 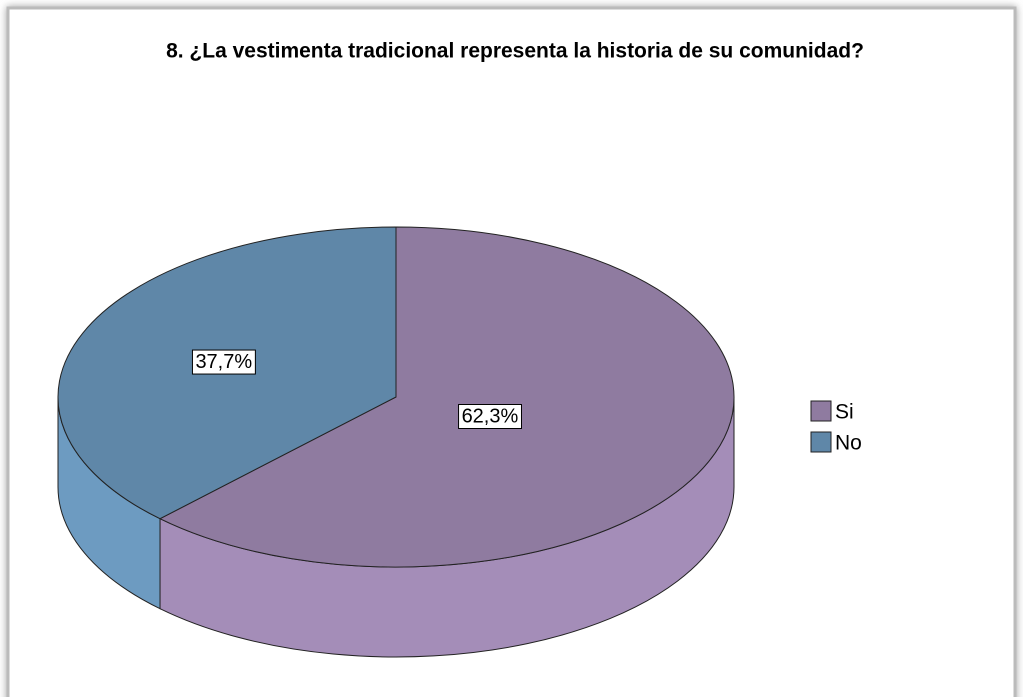 What do you see at coordinates (848, 443) in the screenshot?
I see `legend-label: No` at bounding box center [848, 443].